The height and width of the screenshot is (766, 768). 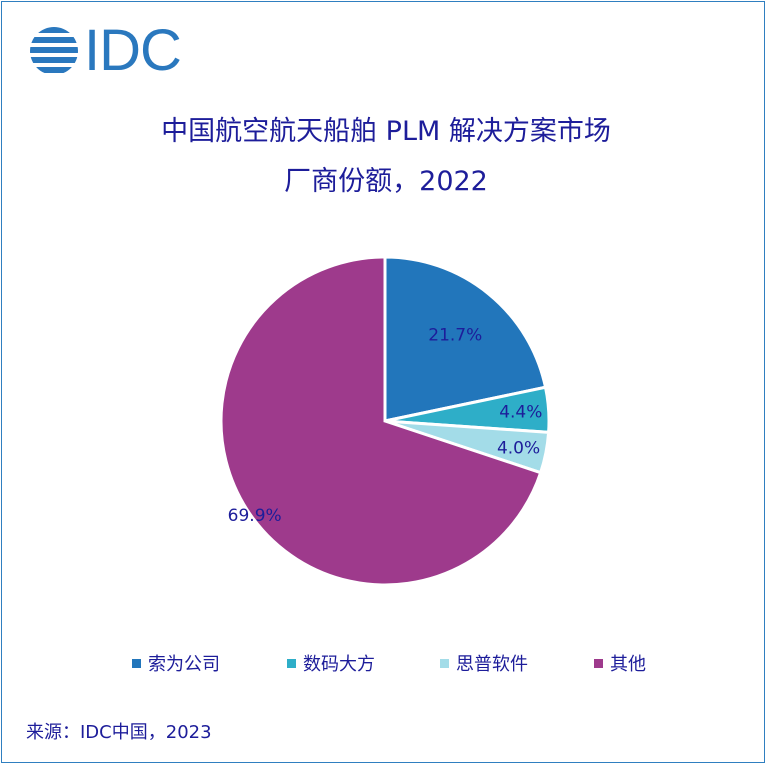 What do you see at coordinates (119, 732) in the screenshot?
I see `source-note: 来源：IDC中国，2023` at bounding box center [119, 732].